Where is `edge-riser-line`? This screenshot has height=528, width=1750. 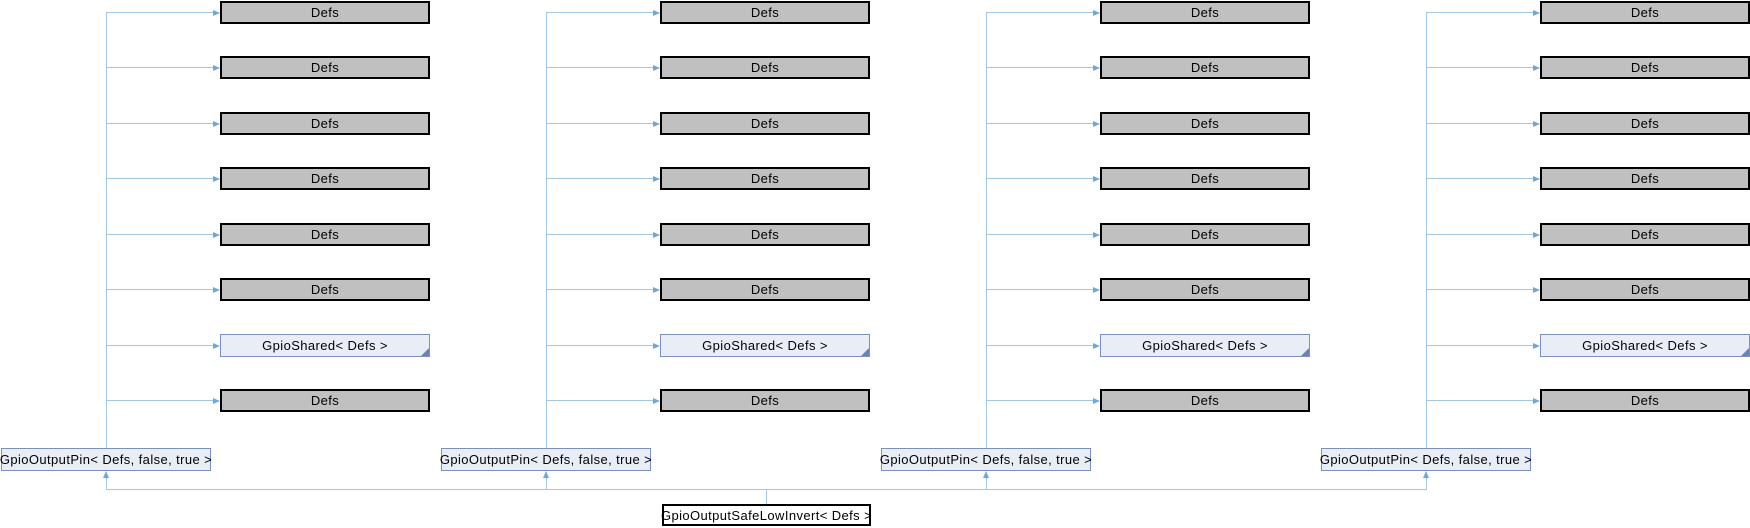
edge-riser-line is located at coordinates (766, 497).